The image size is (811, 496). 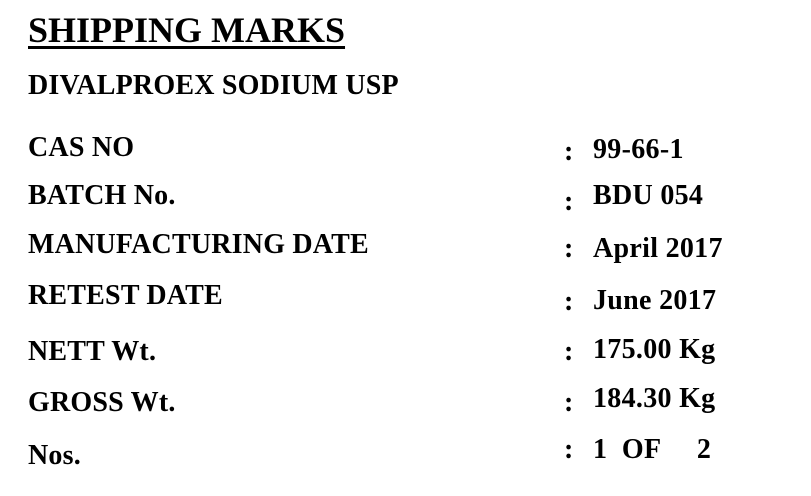 What do you see at coordinates (405, 247) in the screenshot?
I see `field-row-manufacturing-date: MANUFACTURING DATE : April 2017` at bounding box center [405, 247].